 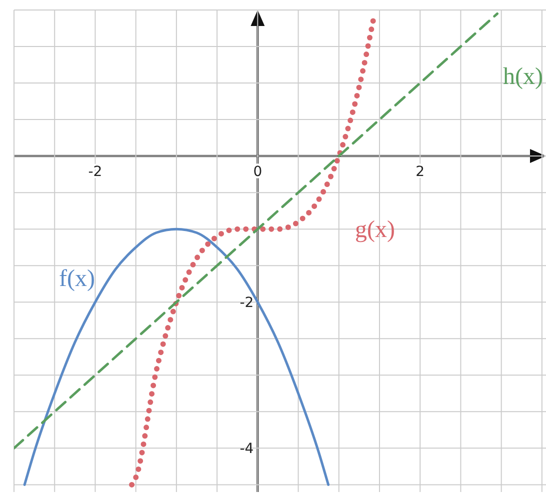 I want to click on series-label: f(x), so click(x=77, y=279).